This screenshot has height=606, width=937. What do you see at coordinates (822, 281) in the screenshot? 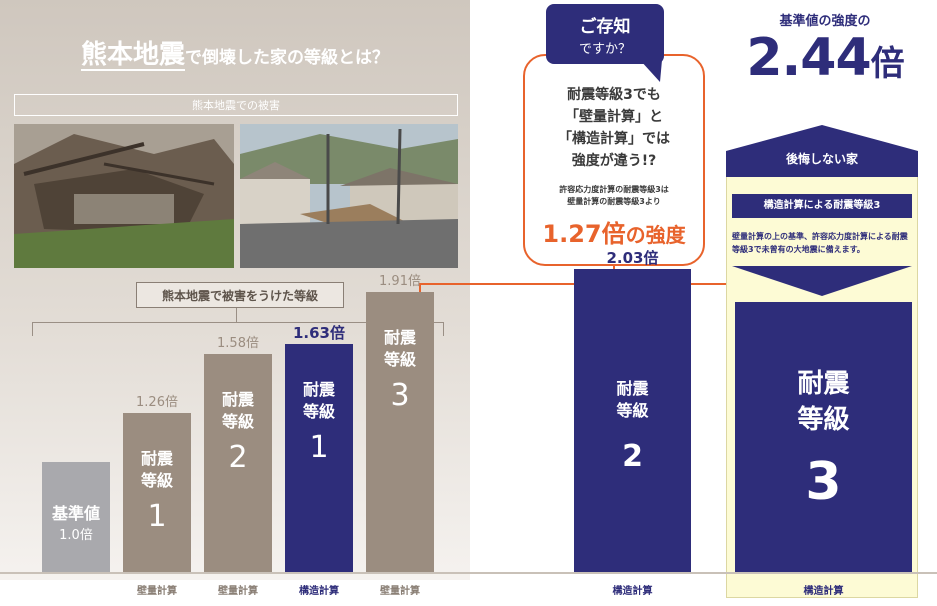
I see `house-down-arrow` at bounding box center [822, 281].